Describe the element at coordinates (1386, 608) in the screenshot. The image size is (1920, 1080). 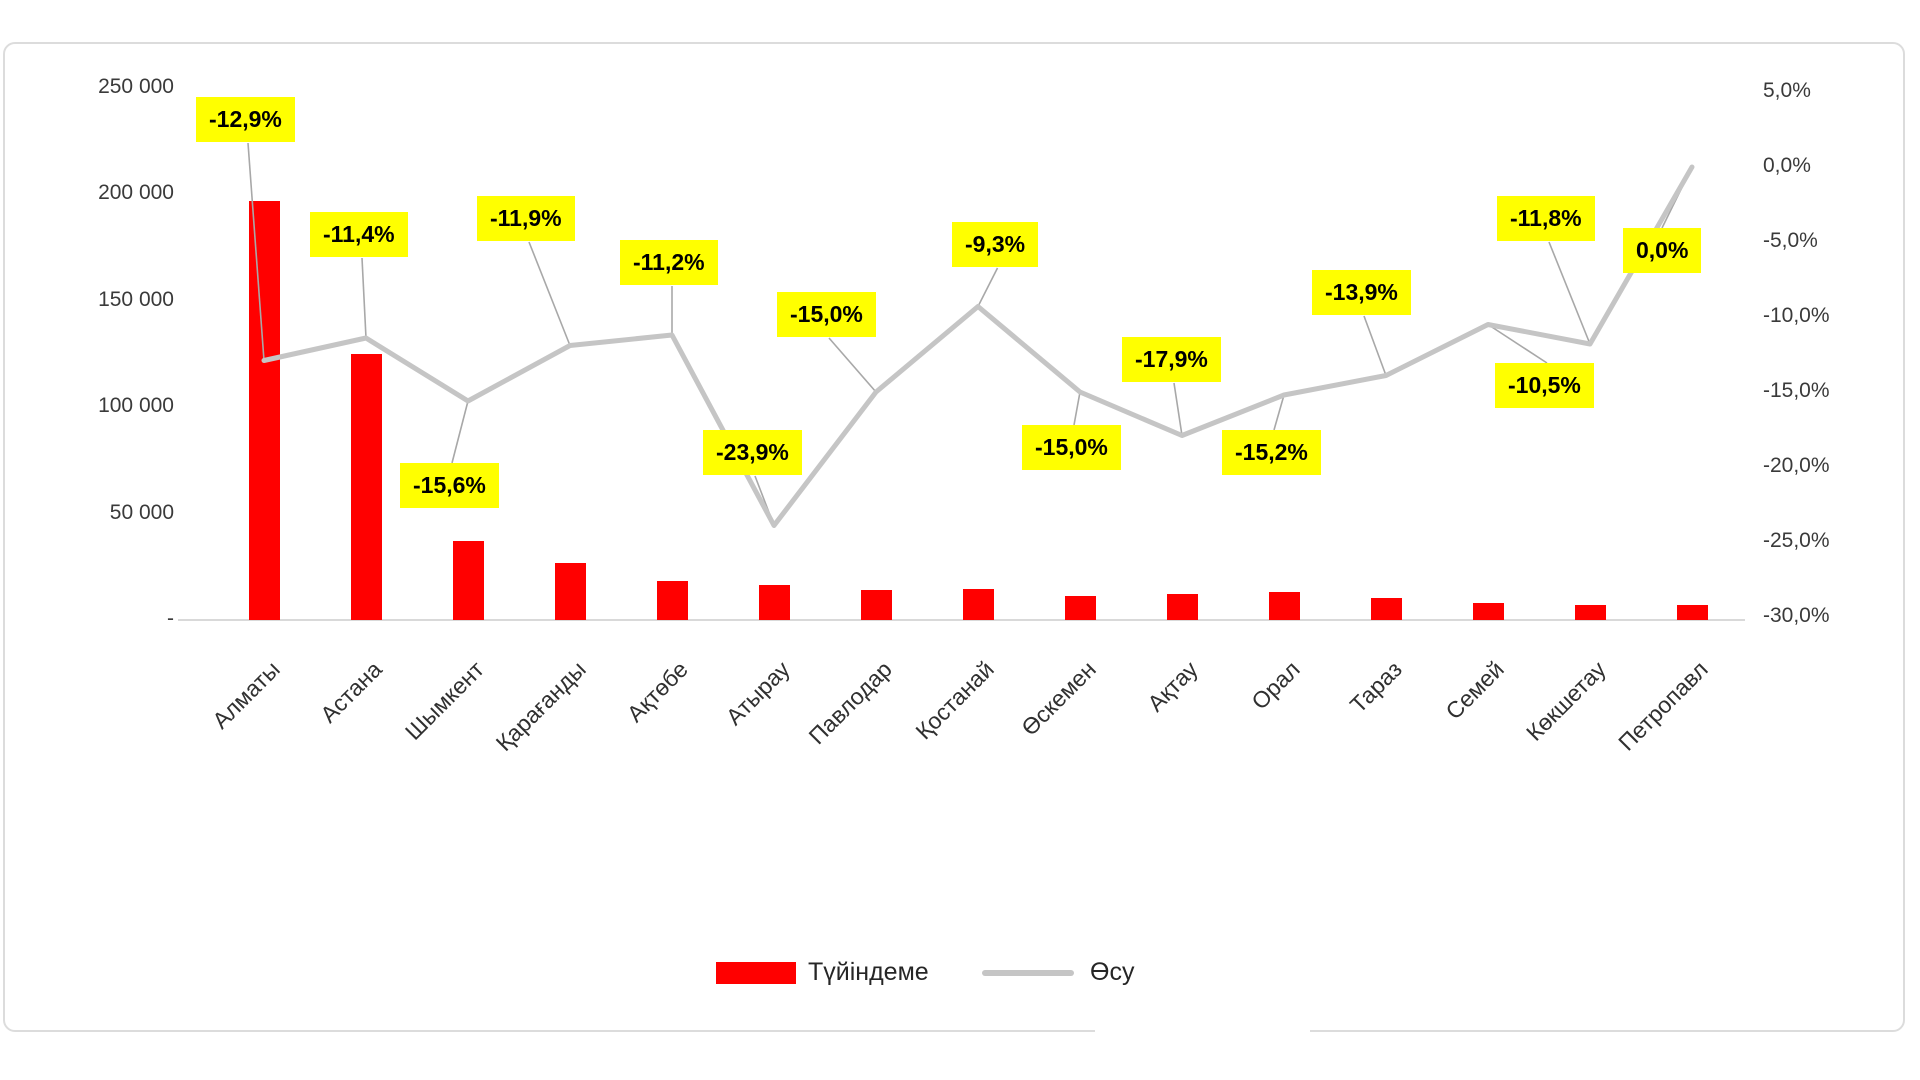
I see `bar-Тараз` at that location.